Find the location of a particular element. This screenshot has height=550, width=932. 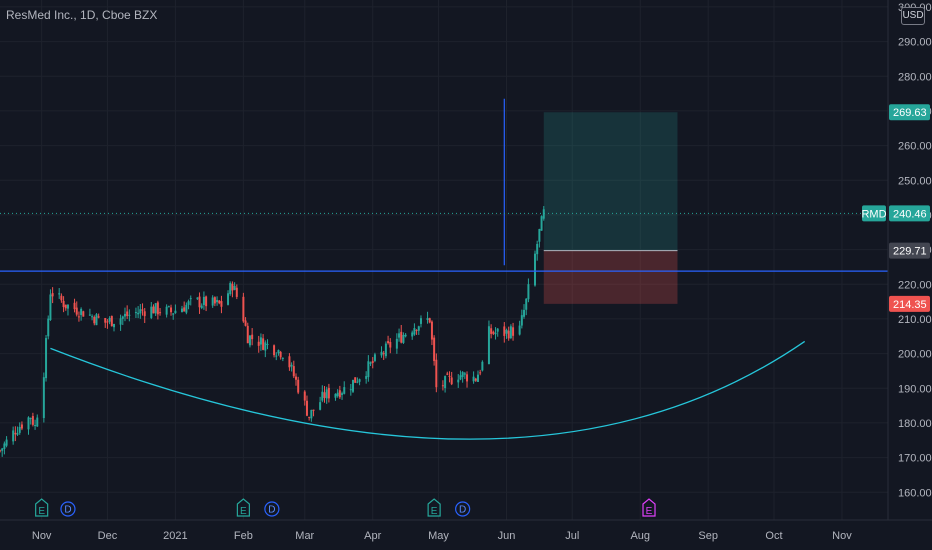

price-tick-label: 170.00 is located at coordinates (915, 459).